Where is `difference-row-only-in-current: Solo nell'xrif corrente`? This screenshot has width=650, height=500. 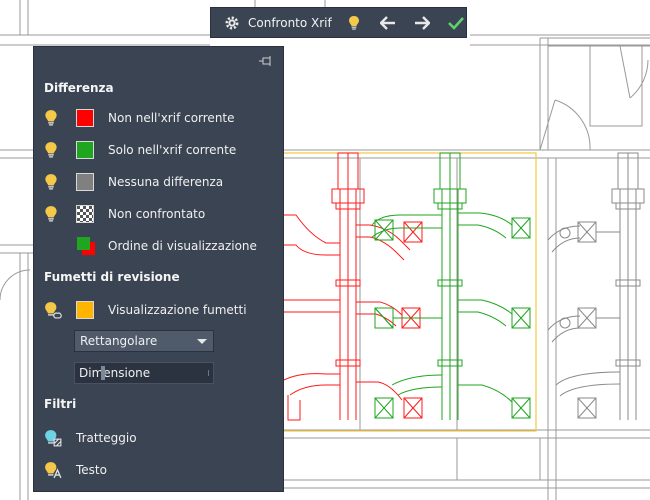 difference-row-only-in-current: Solo nell'xrif corrente is located at coordinates (159, 150).